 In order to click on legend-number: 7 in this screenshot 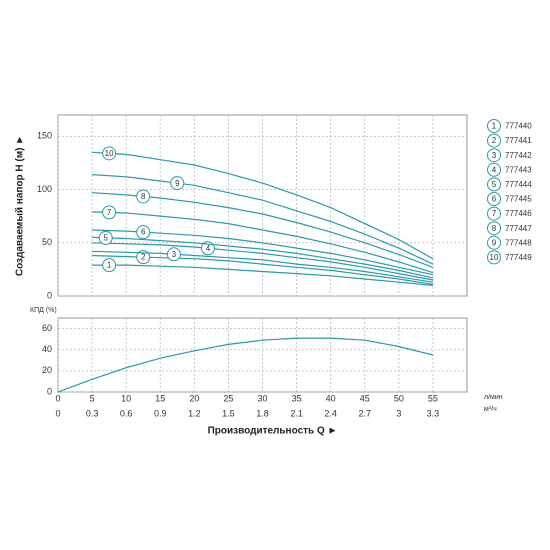, I will do `click(494, 213)`.